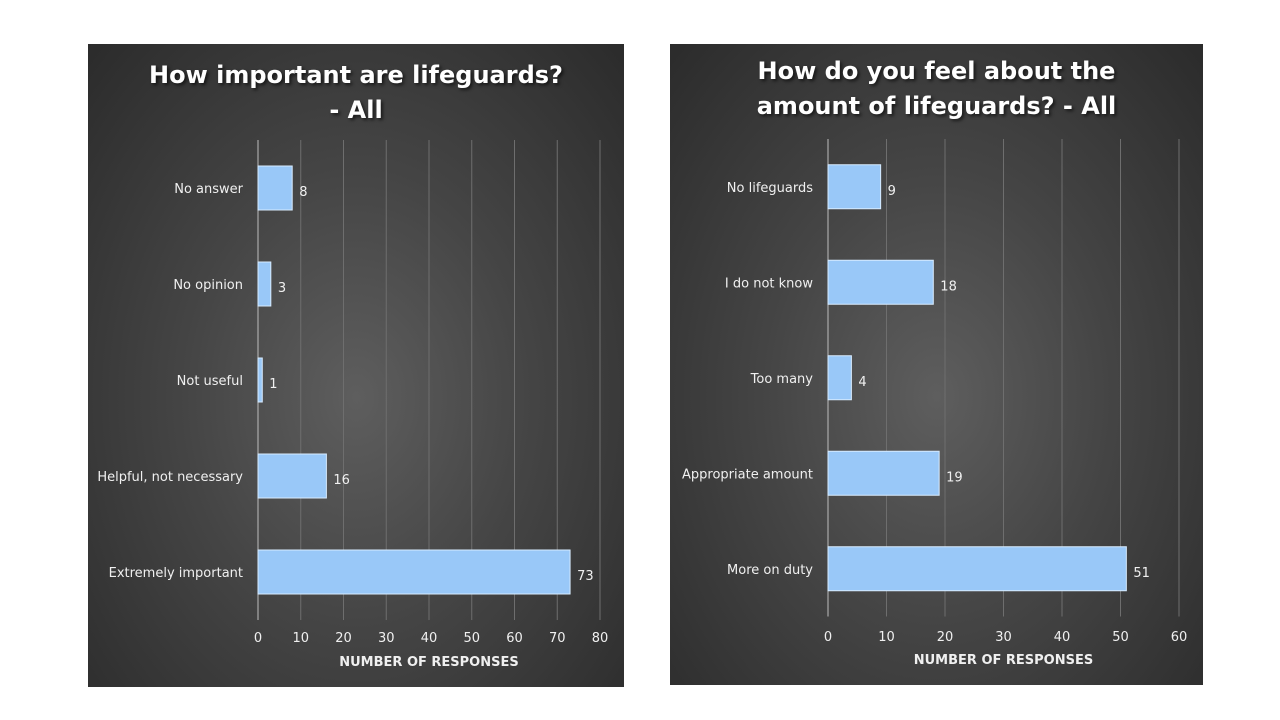 The height and width of the screenshot is (720, 1280). I want to click on data-label: 19, so click(954, 477).